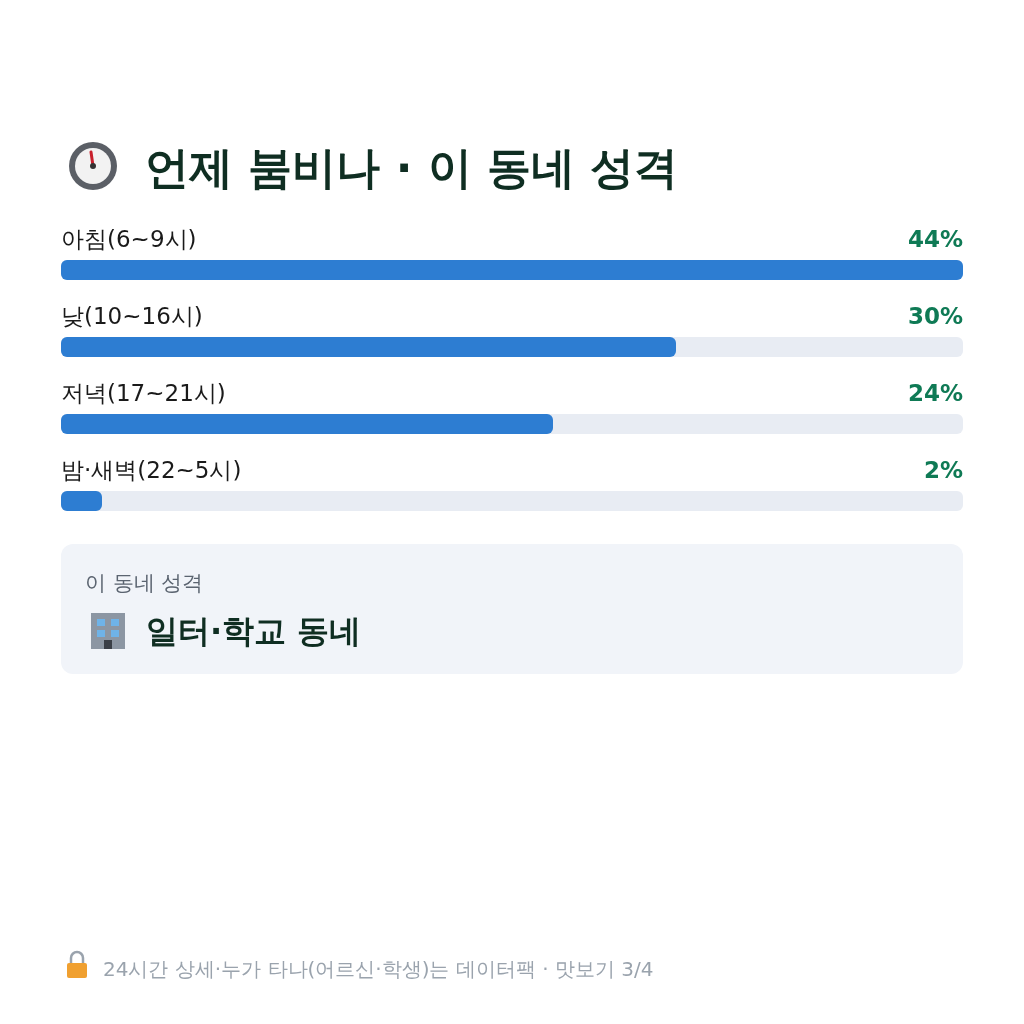 The width and height of the screenshot is (1024, 1024). Describe the element at coordinates (151, 470) in the screenshot. I see `y-tick-label: 밤·새벽(22~5시)` at that location.